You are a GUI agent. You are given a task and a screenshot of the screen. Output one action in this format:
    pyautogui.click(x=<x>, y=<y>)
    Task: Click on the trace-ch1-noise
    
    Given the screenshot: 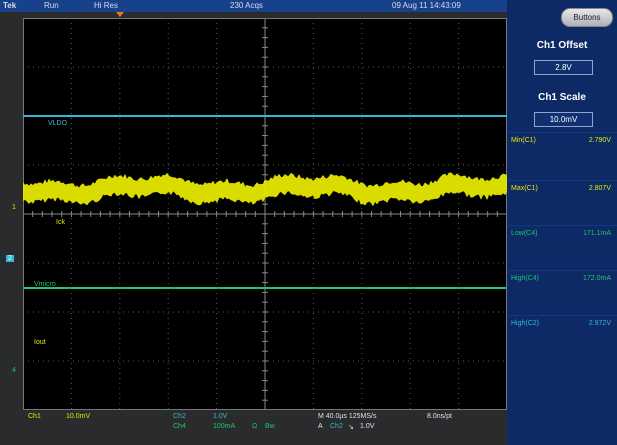 What is the action you would take?
    pyautogui.click(x=265, y=189)
    